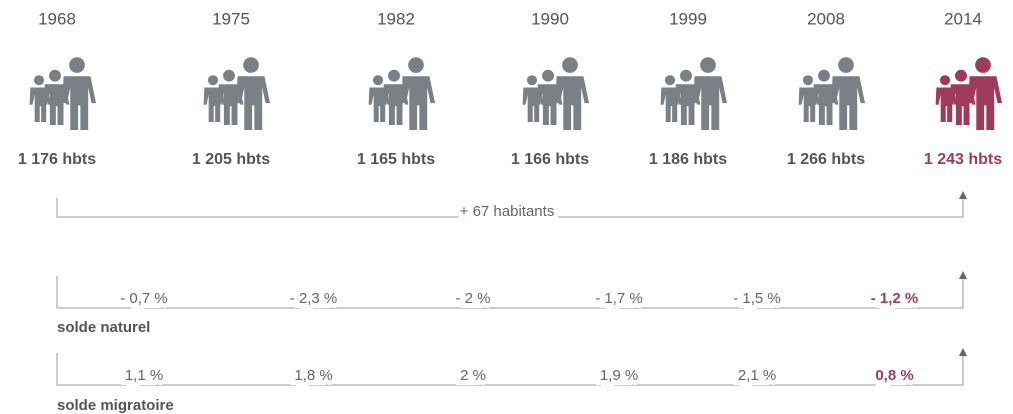 The height and width of the screenshot is (414, 1013). What do you see at coordinates (57, 18) in the screenshot?
I see `year: 1968` at bounding box center [57, 18].